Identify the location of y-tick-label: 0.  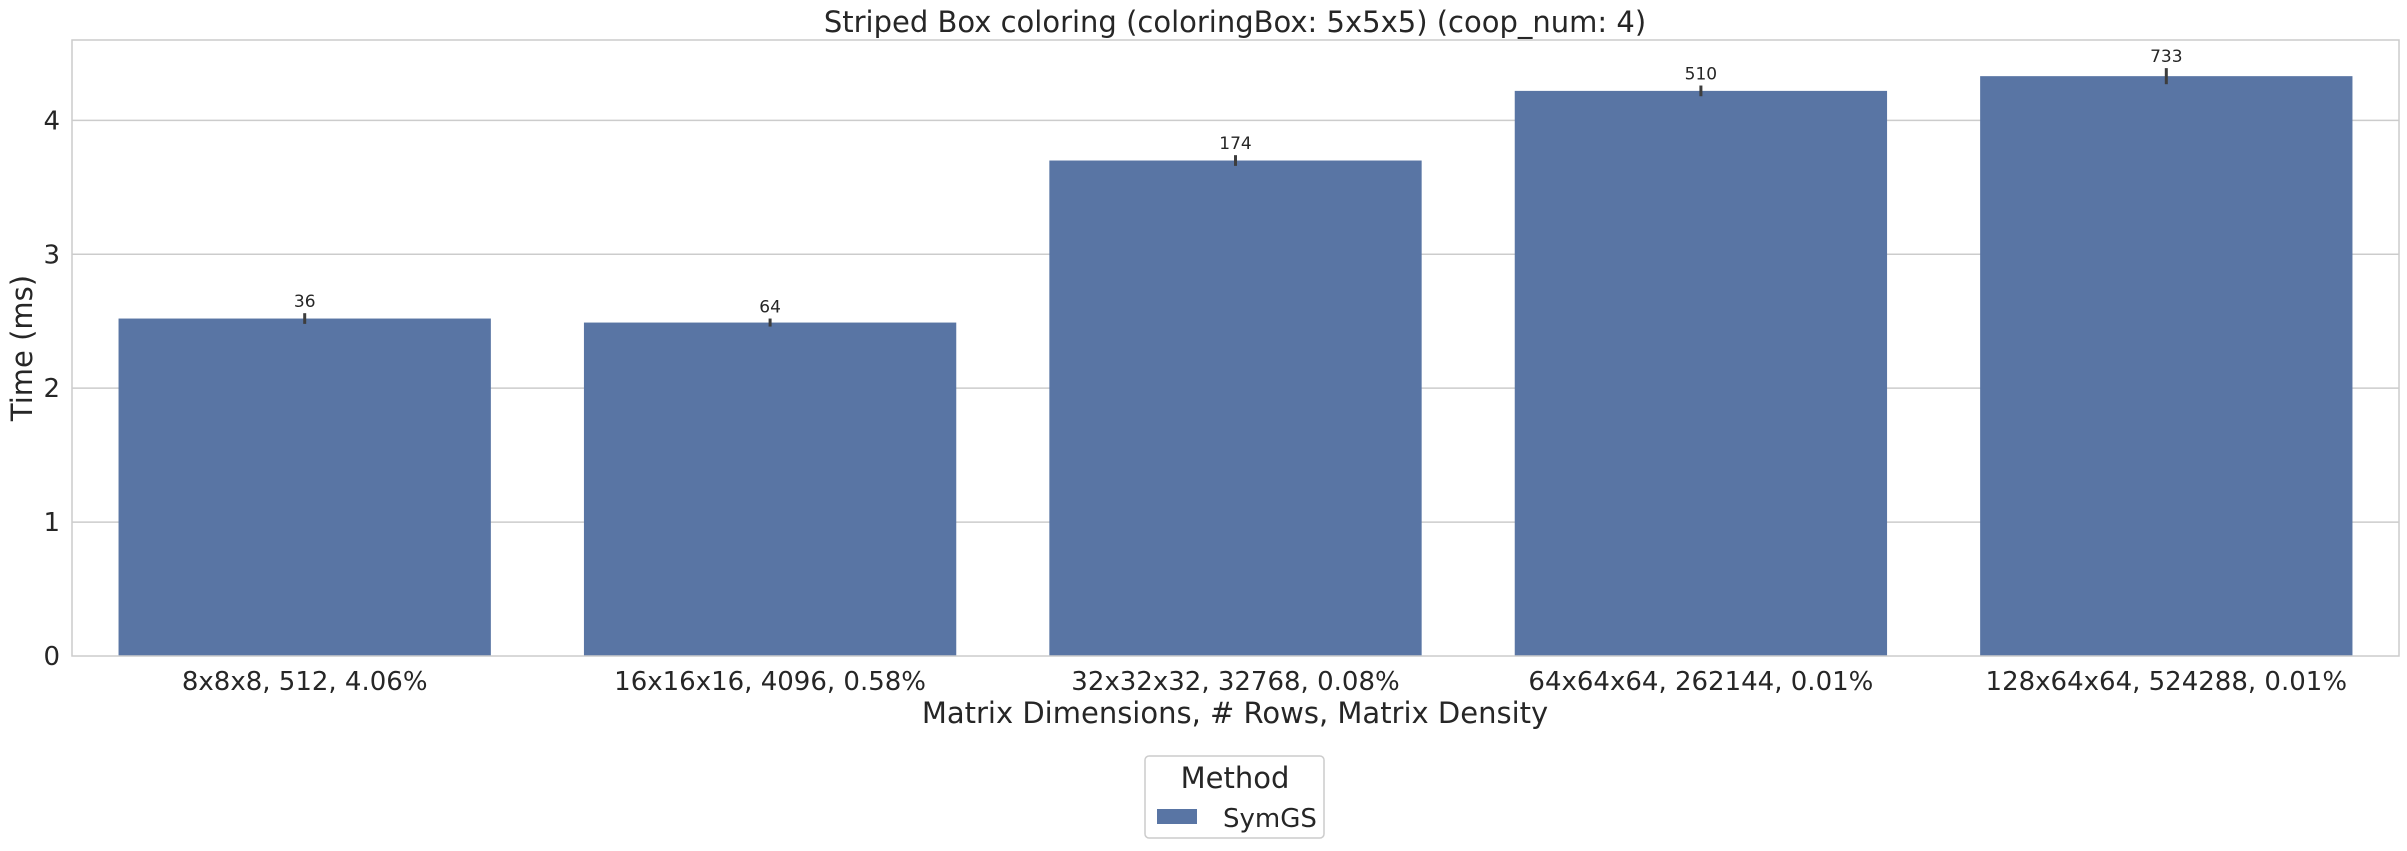
(51, 657).